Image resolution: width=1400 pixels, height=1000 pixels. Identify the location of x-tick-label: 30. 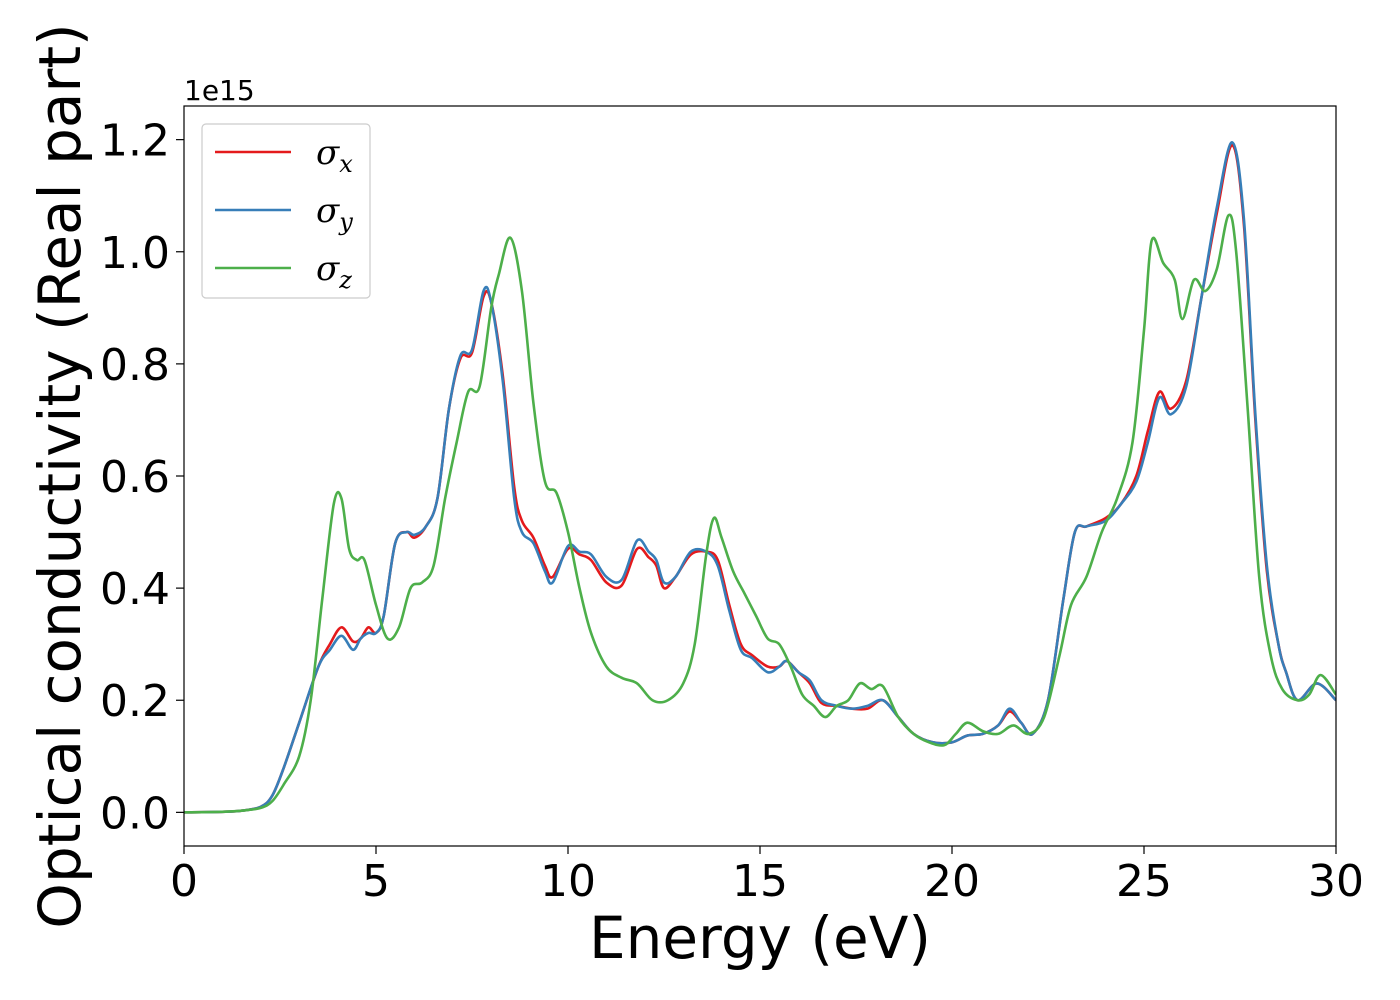
(1336, 881).